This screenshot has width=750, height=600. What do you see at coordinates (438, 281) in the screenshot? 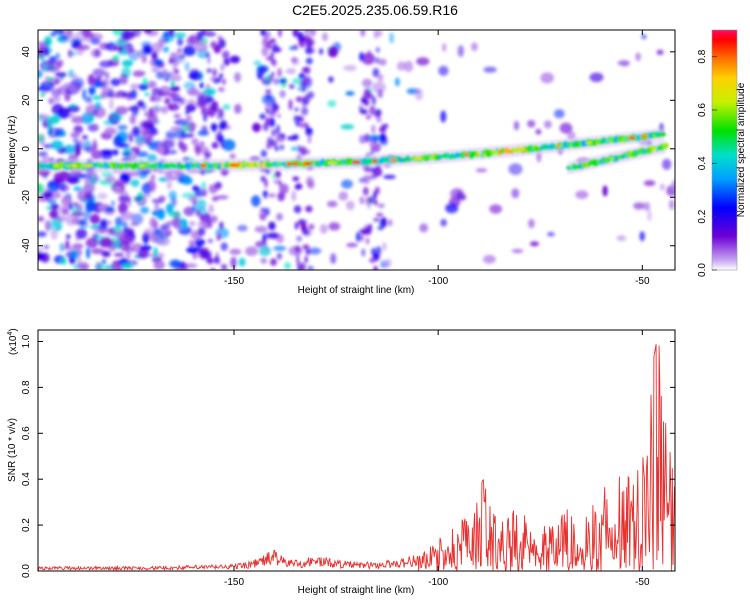
I see `x-tick-label: -100` at bounding box center [438, 281].